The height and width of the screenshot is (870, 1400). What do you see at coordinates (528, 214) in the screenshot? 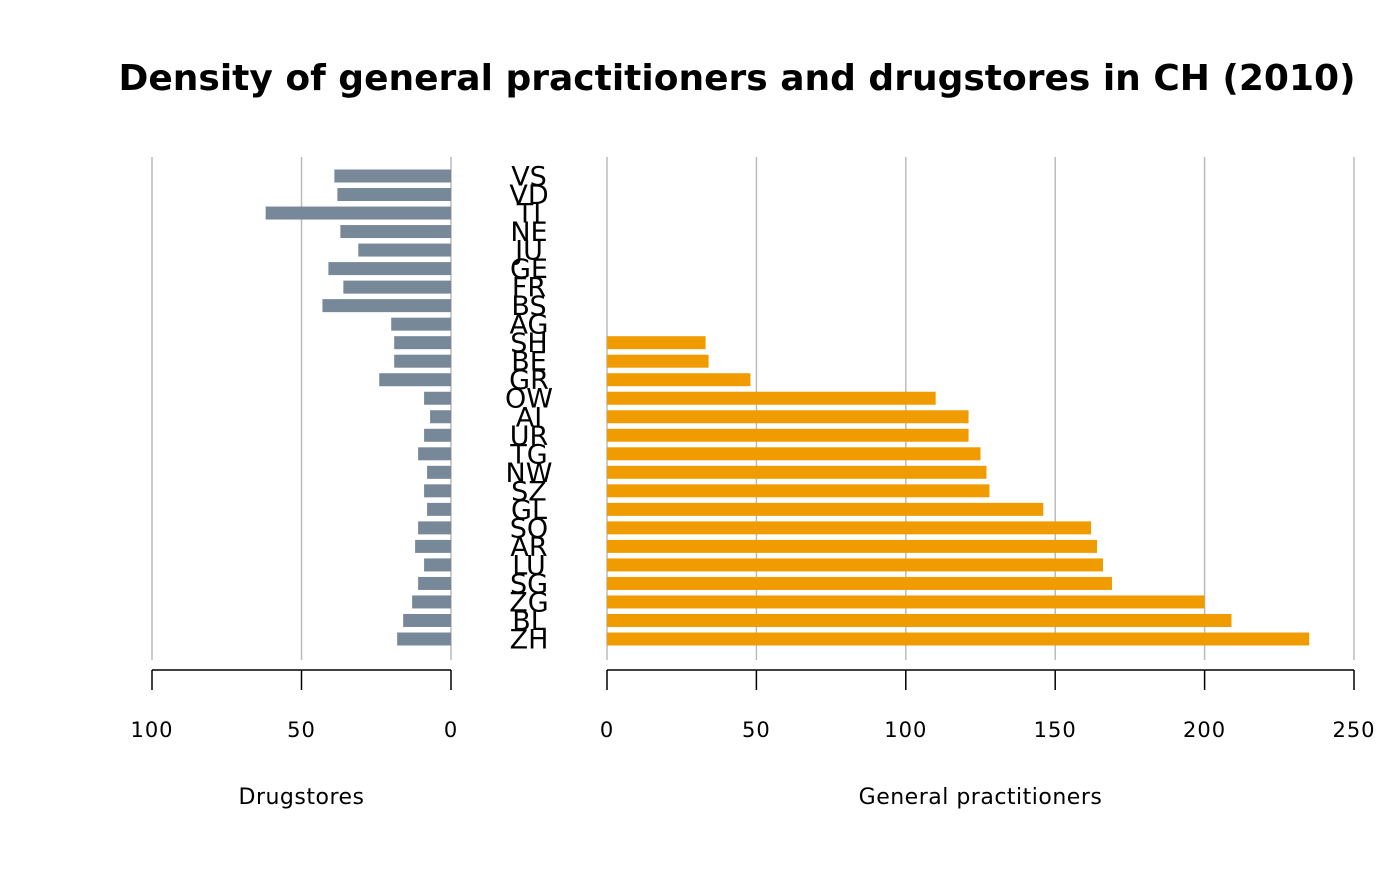
I see `category-label: TI` at bounding box center [528, 214].